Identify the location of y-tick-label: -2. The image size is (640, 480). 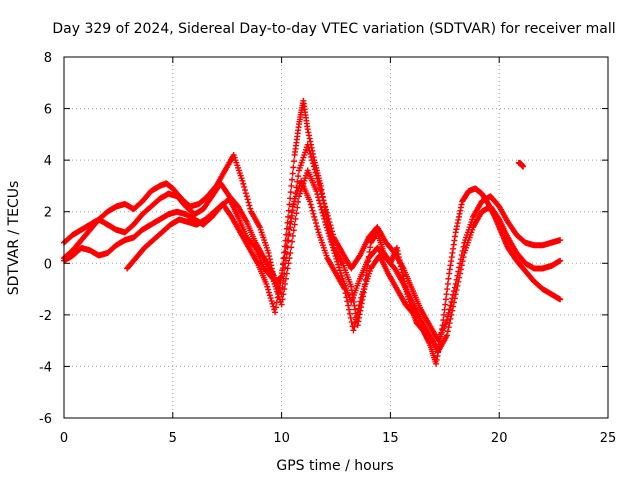
(45, 316).